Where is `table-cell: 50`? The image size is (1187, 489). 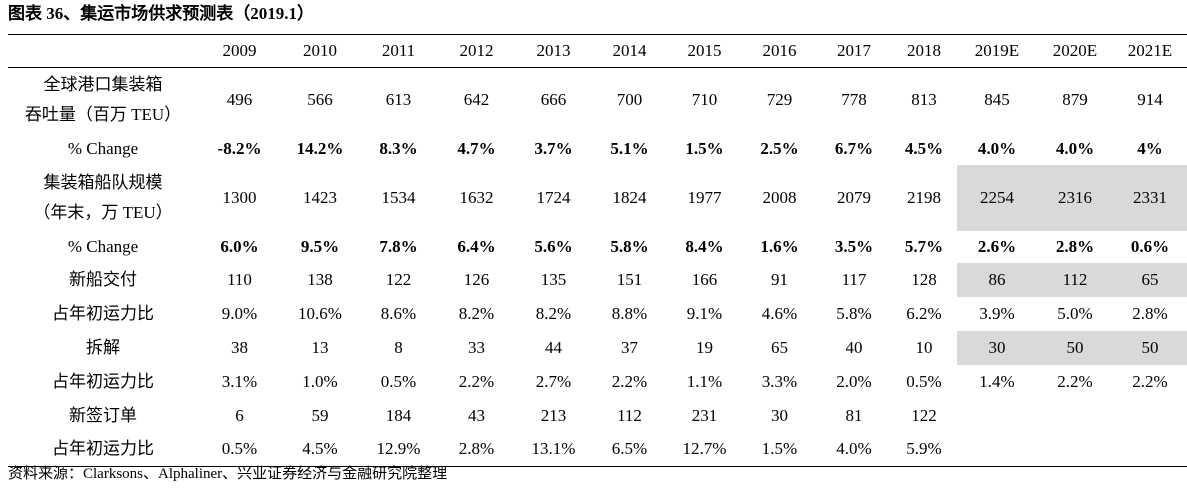 table-cell: 50 is located at coordinates (1075, 347).